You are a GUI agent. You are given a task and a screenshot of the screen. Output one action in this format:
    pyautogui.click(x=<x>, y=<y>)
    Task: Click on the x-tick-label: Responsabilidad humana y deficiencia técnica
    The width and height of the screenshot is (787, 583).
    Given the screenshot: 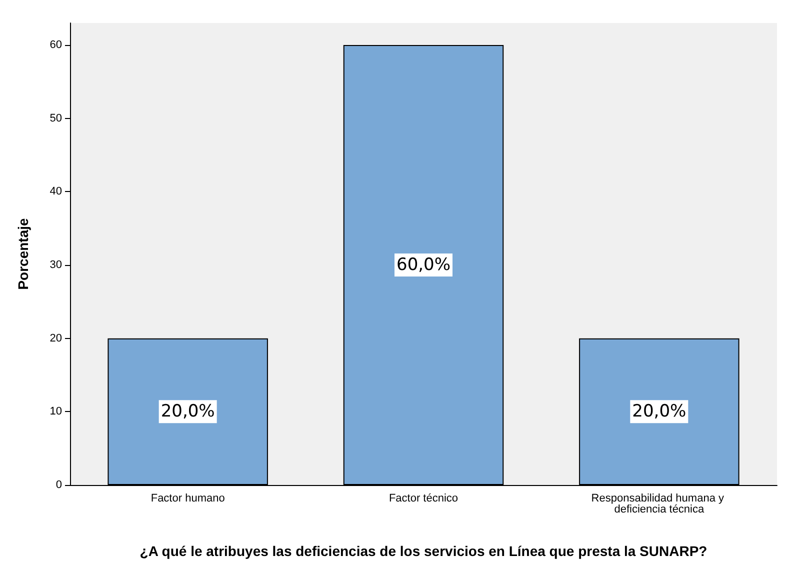 What is the action you would take?
    pyautogui.click(x=659, y=504)
    